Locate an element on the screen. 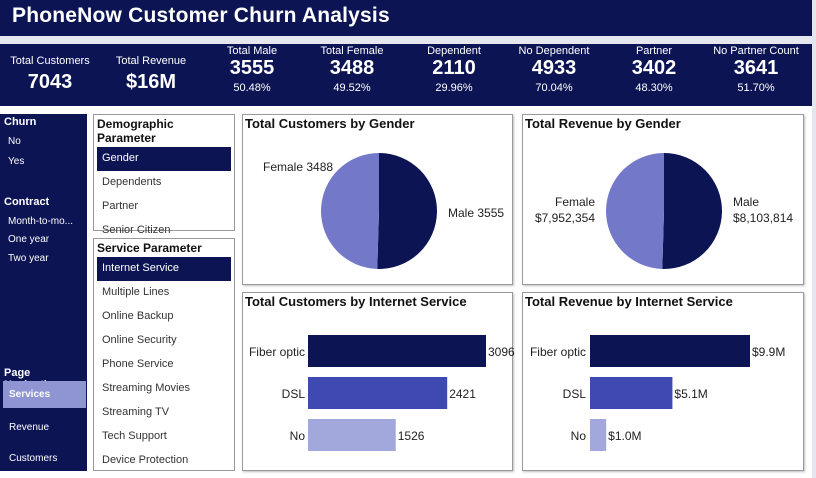  data-label-female-value: $7,952,354 is located at coordinates (565, 218).